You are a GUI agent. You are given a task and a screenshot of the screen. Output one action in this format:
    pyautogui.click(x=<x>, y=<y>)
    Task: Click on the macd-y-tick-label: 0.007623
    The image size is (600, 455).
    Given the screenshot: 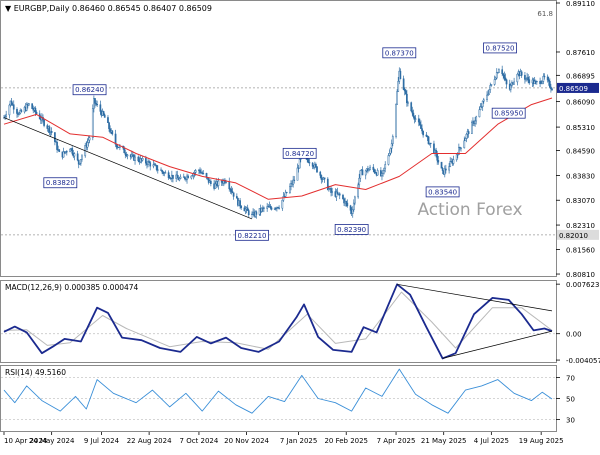 What is the action you would take?
    pyautogui.click(x=582, y=285)
    